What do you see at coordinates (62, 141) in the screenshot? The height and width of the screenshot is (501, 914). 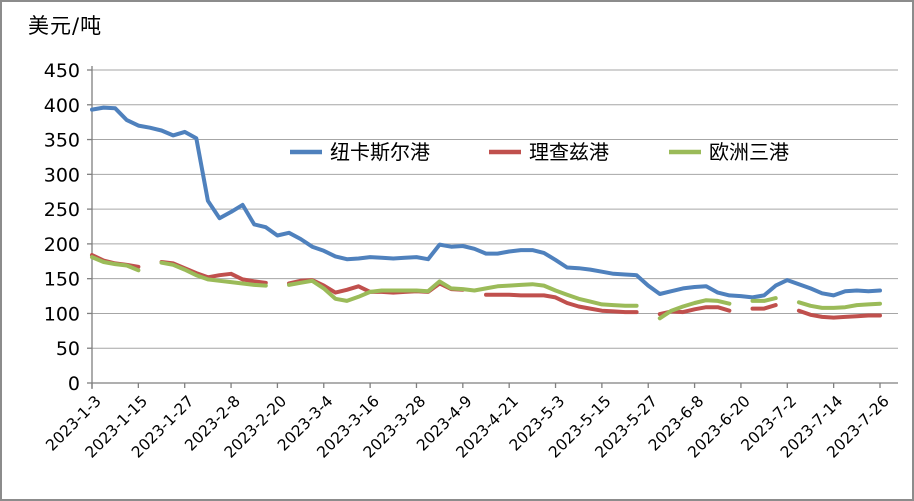 I see `y-tick-label: 350` at bounding box center [62, 141].